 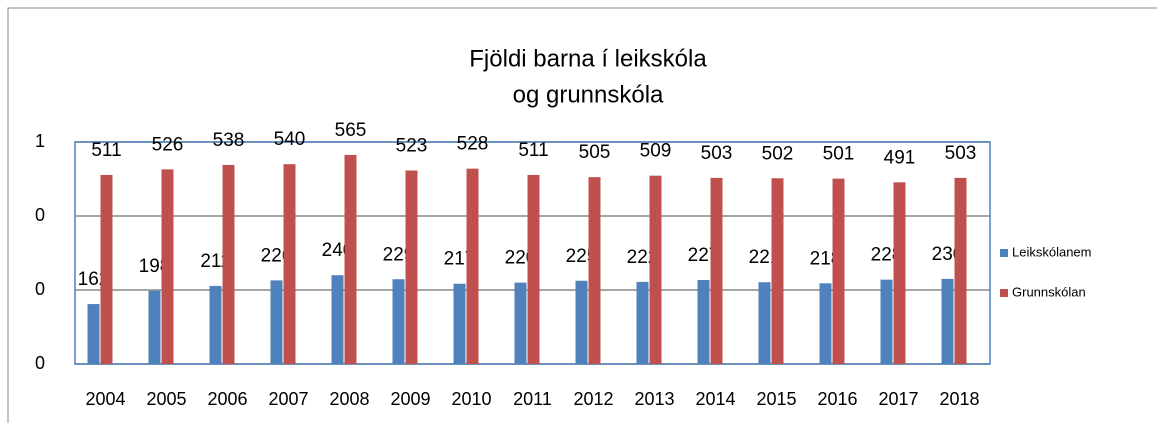 What do you see at coordinates (349, 399) in the screenshot?
I see `x-tick-label: 2008` at bounding box center [349, 399].